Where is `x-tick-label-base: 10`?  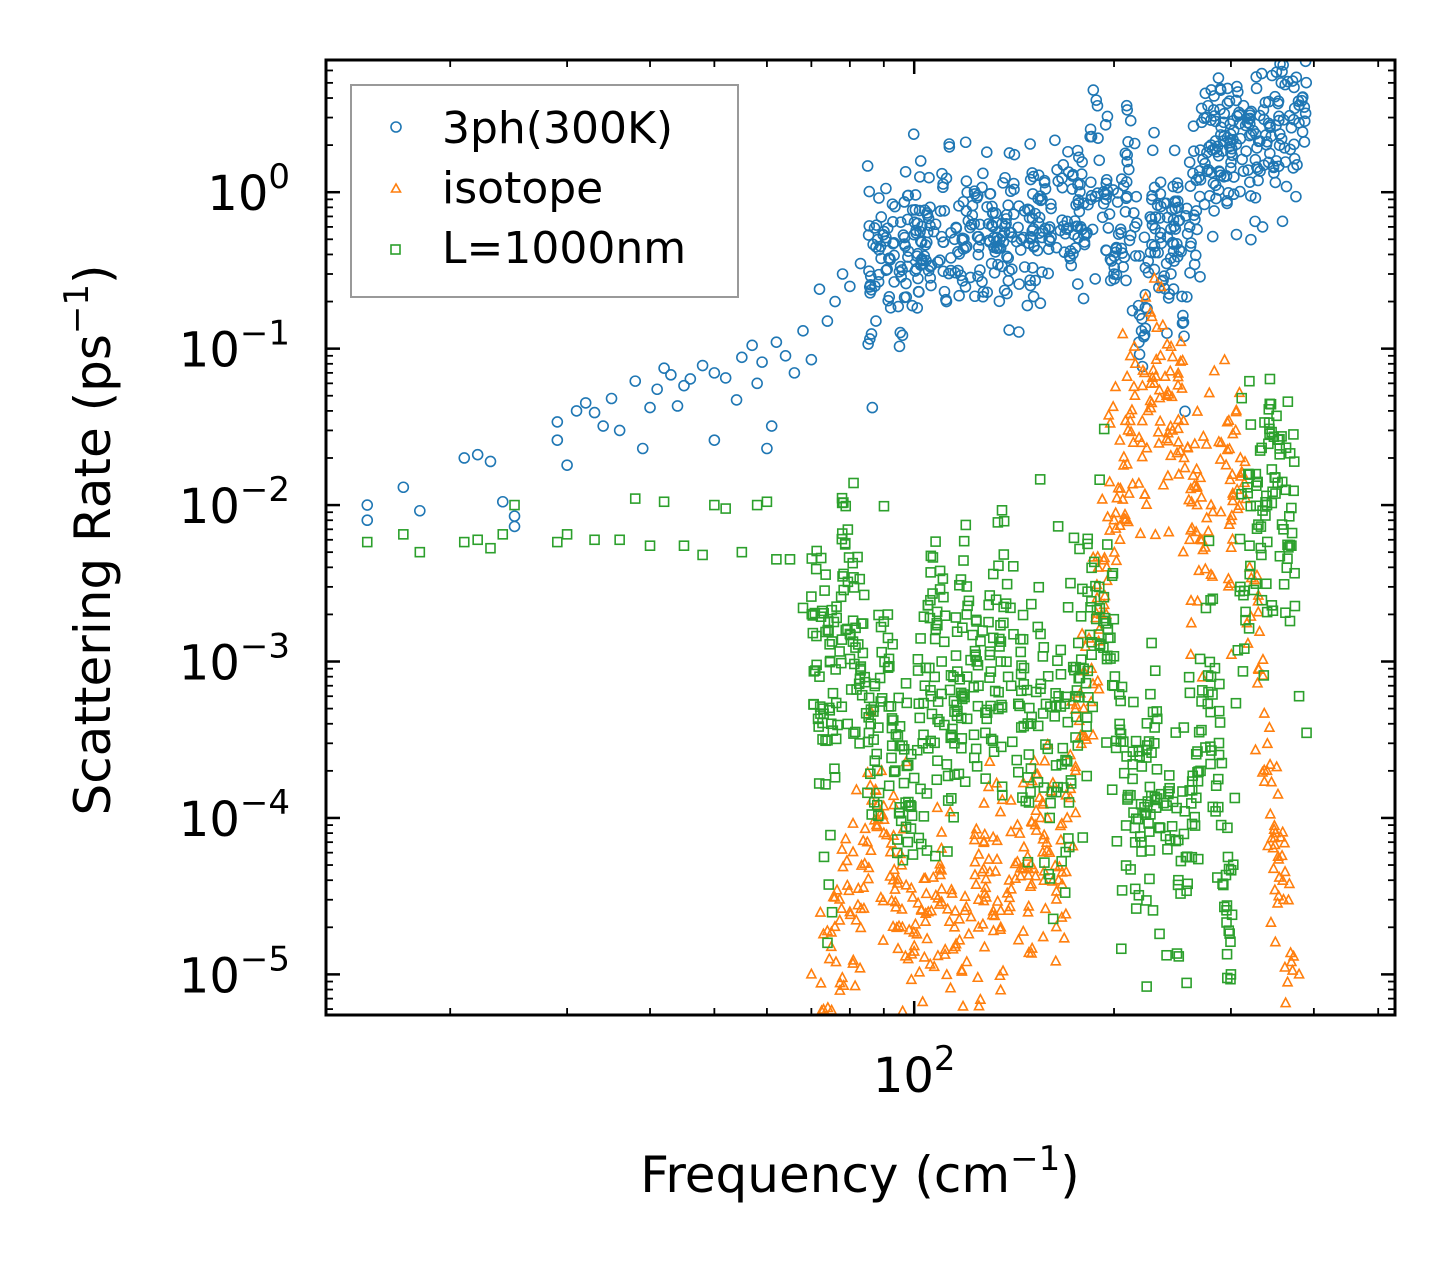 x-tick-label-base: 10 is located at coordinates (903, 1076).